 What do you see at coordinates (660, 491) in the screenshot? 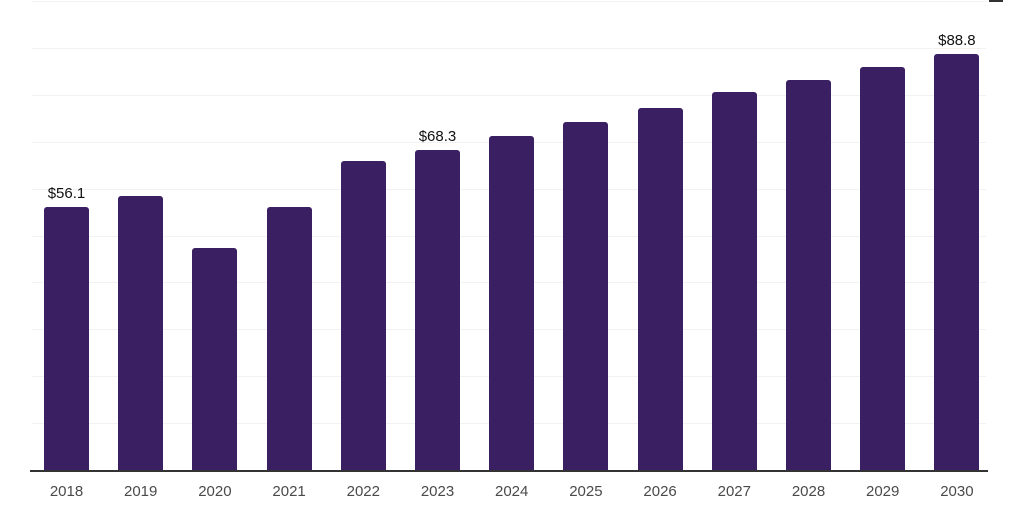
I see `x-tick-label-2026: 2026` at bounding box center [660, 491].